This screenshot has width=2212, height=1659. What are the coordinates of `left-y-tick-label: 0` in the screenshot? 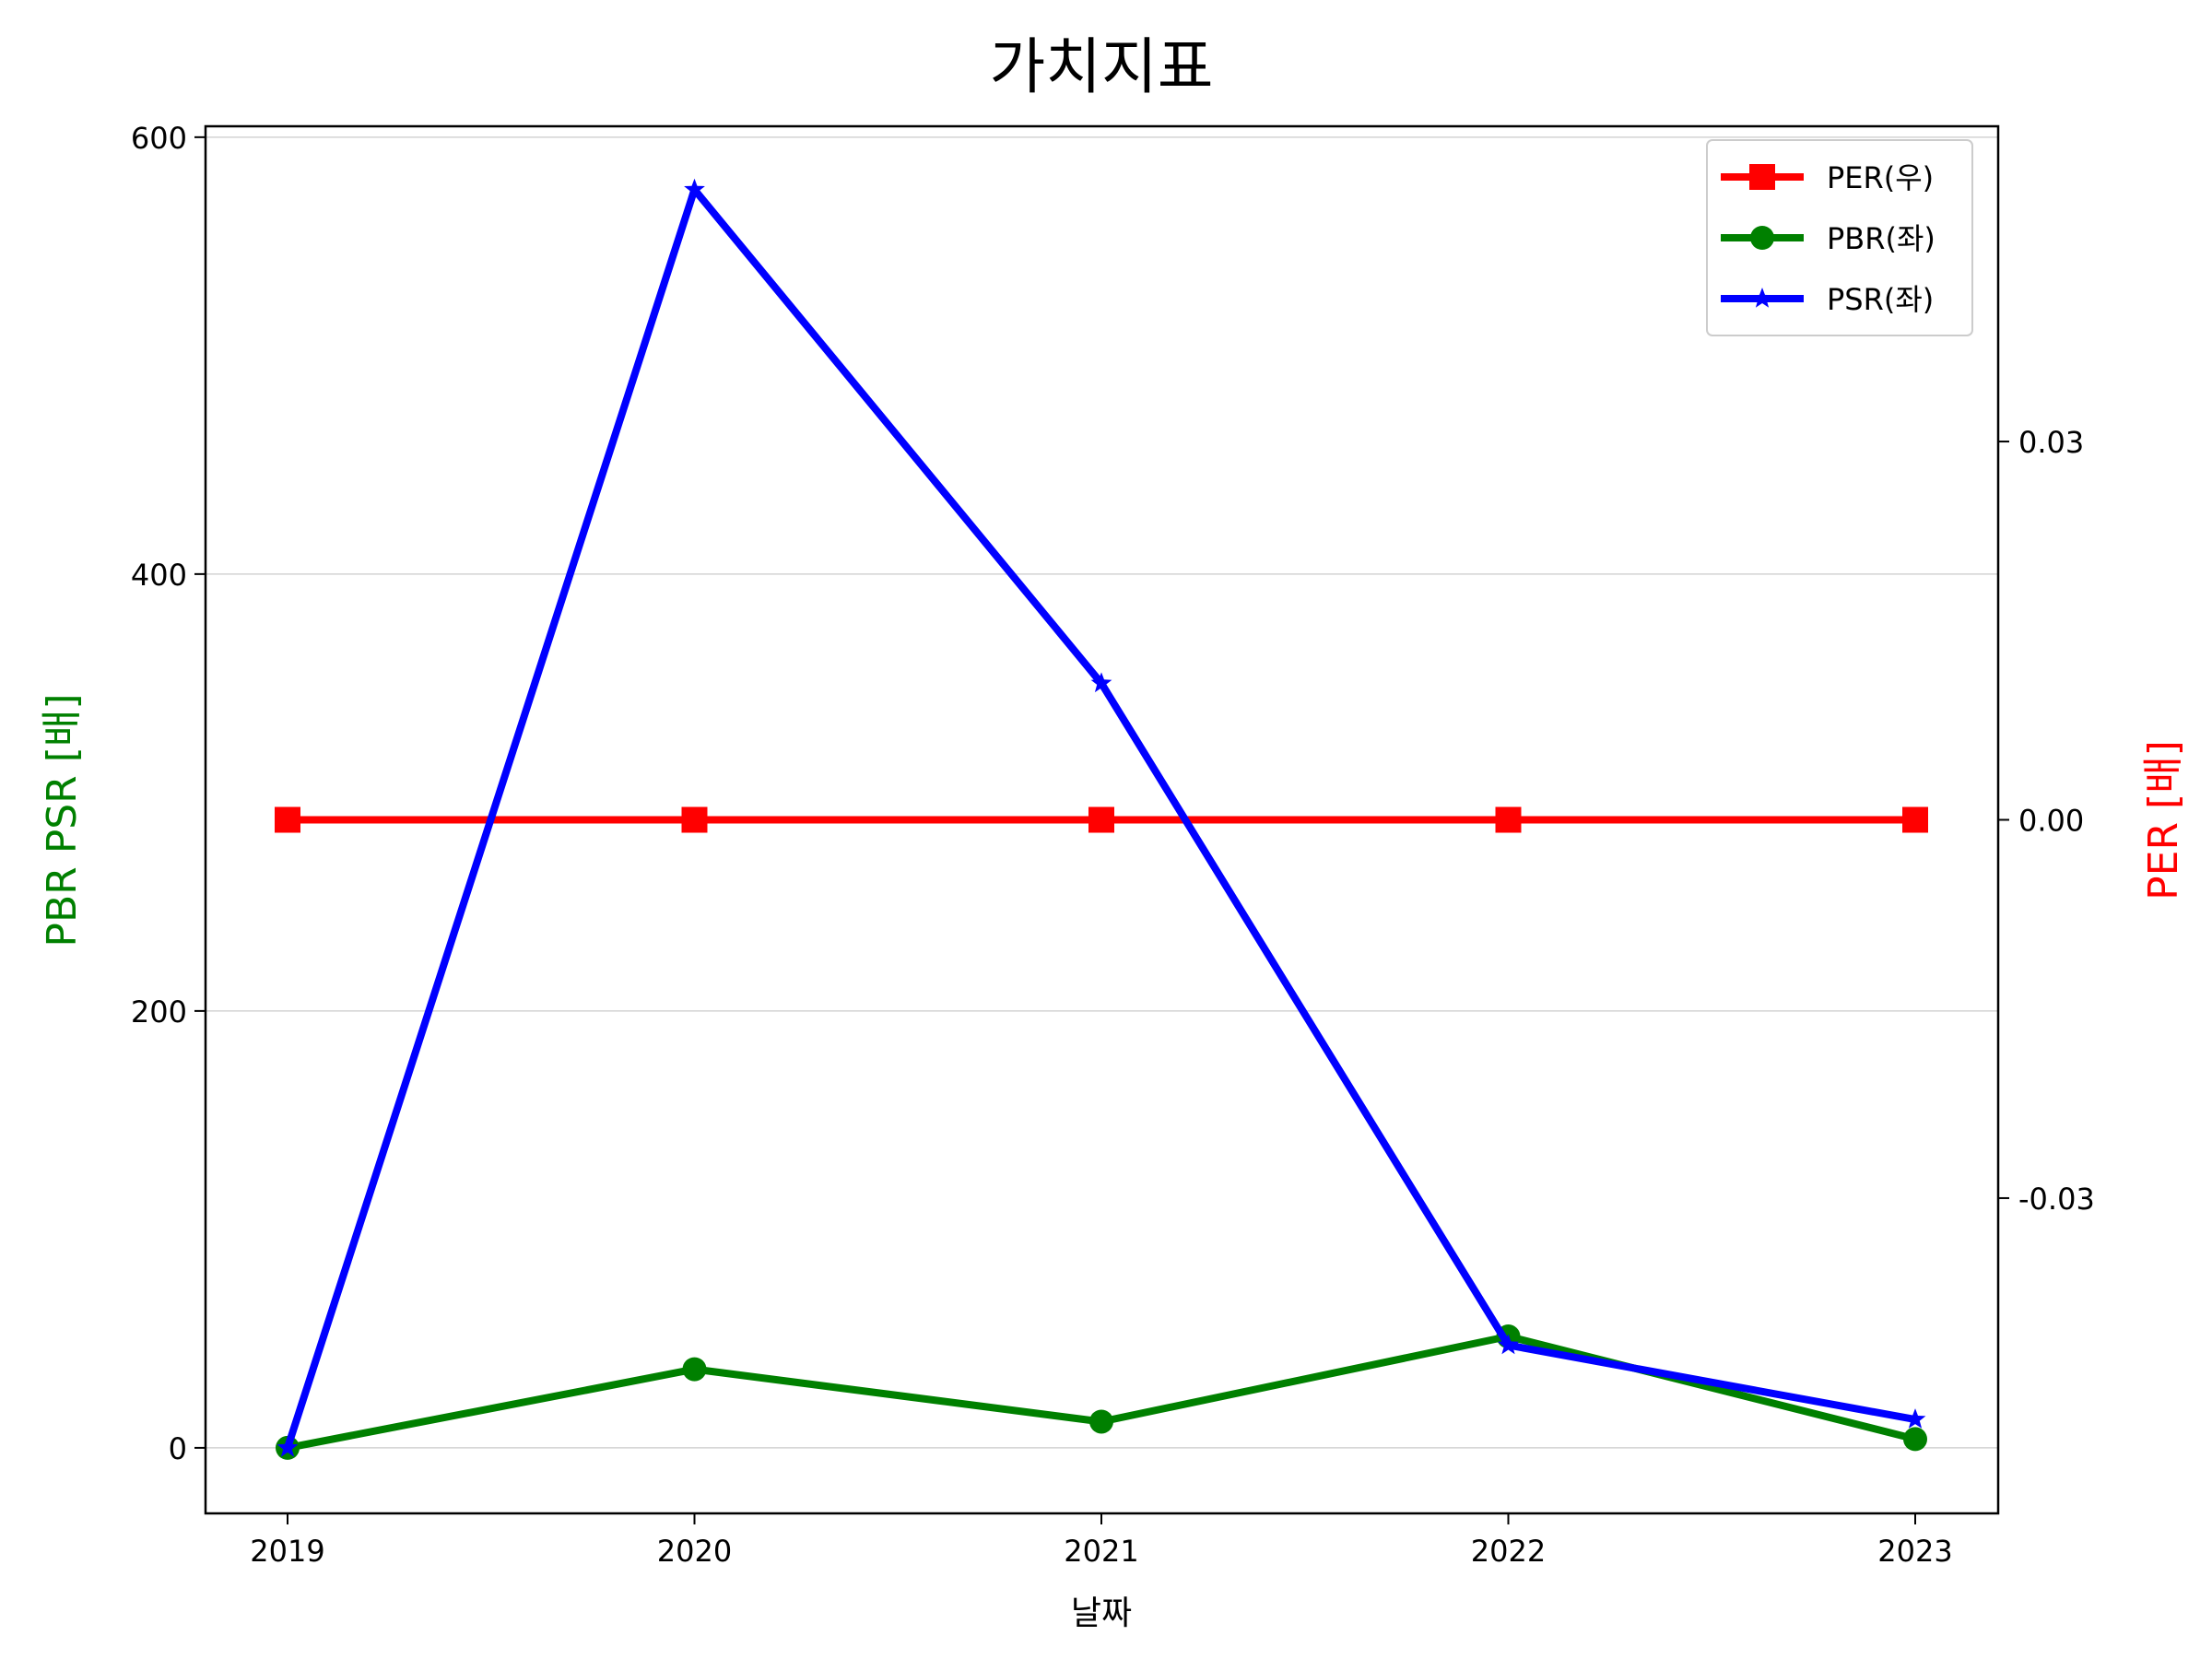 It's located at (178, 1448).